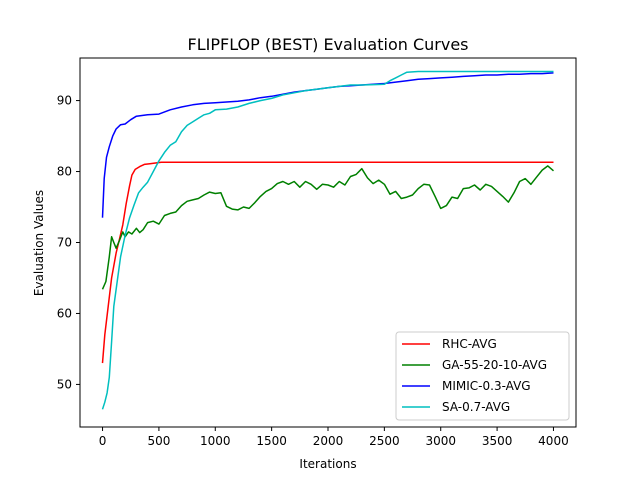 Image resolution: width=640 pixels, height=480 pixels. I want to click on y-axis-label: Evaluation Values, so click(39, 243).